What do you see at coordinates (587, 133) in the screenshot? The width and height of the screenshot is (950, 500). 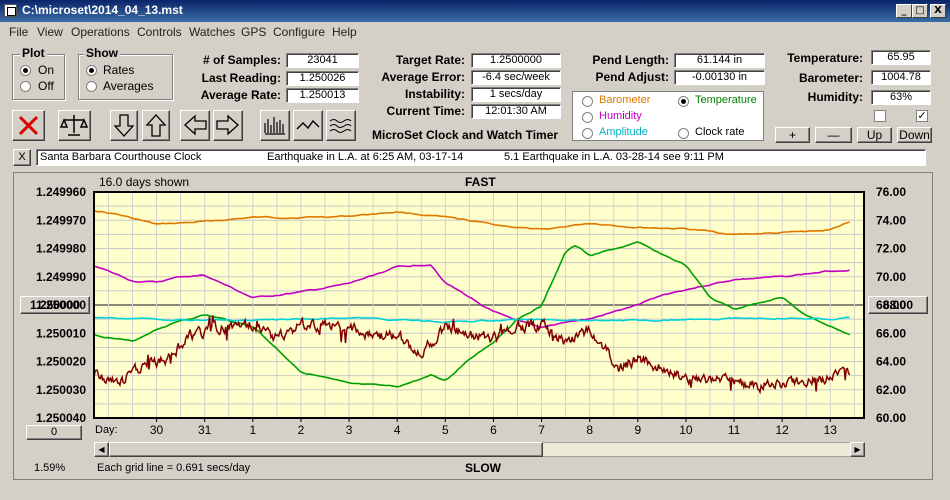 I see `amplitude-radio` at bounding box center [587, 133].